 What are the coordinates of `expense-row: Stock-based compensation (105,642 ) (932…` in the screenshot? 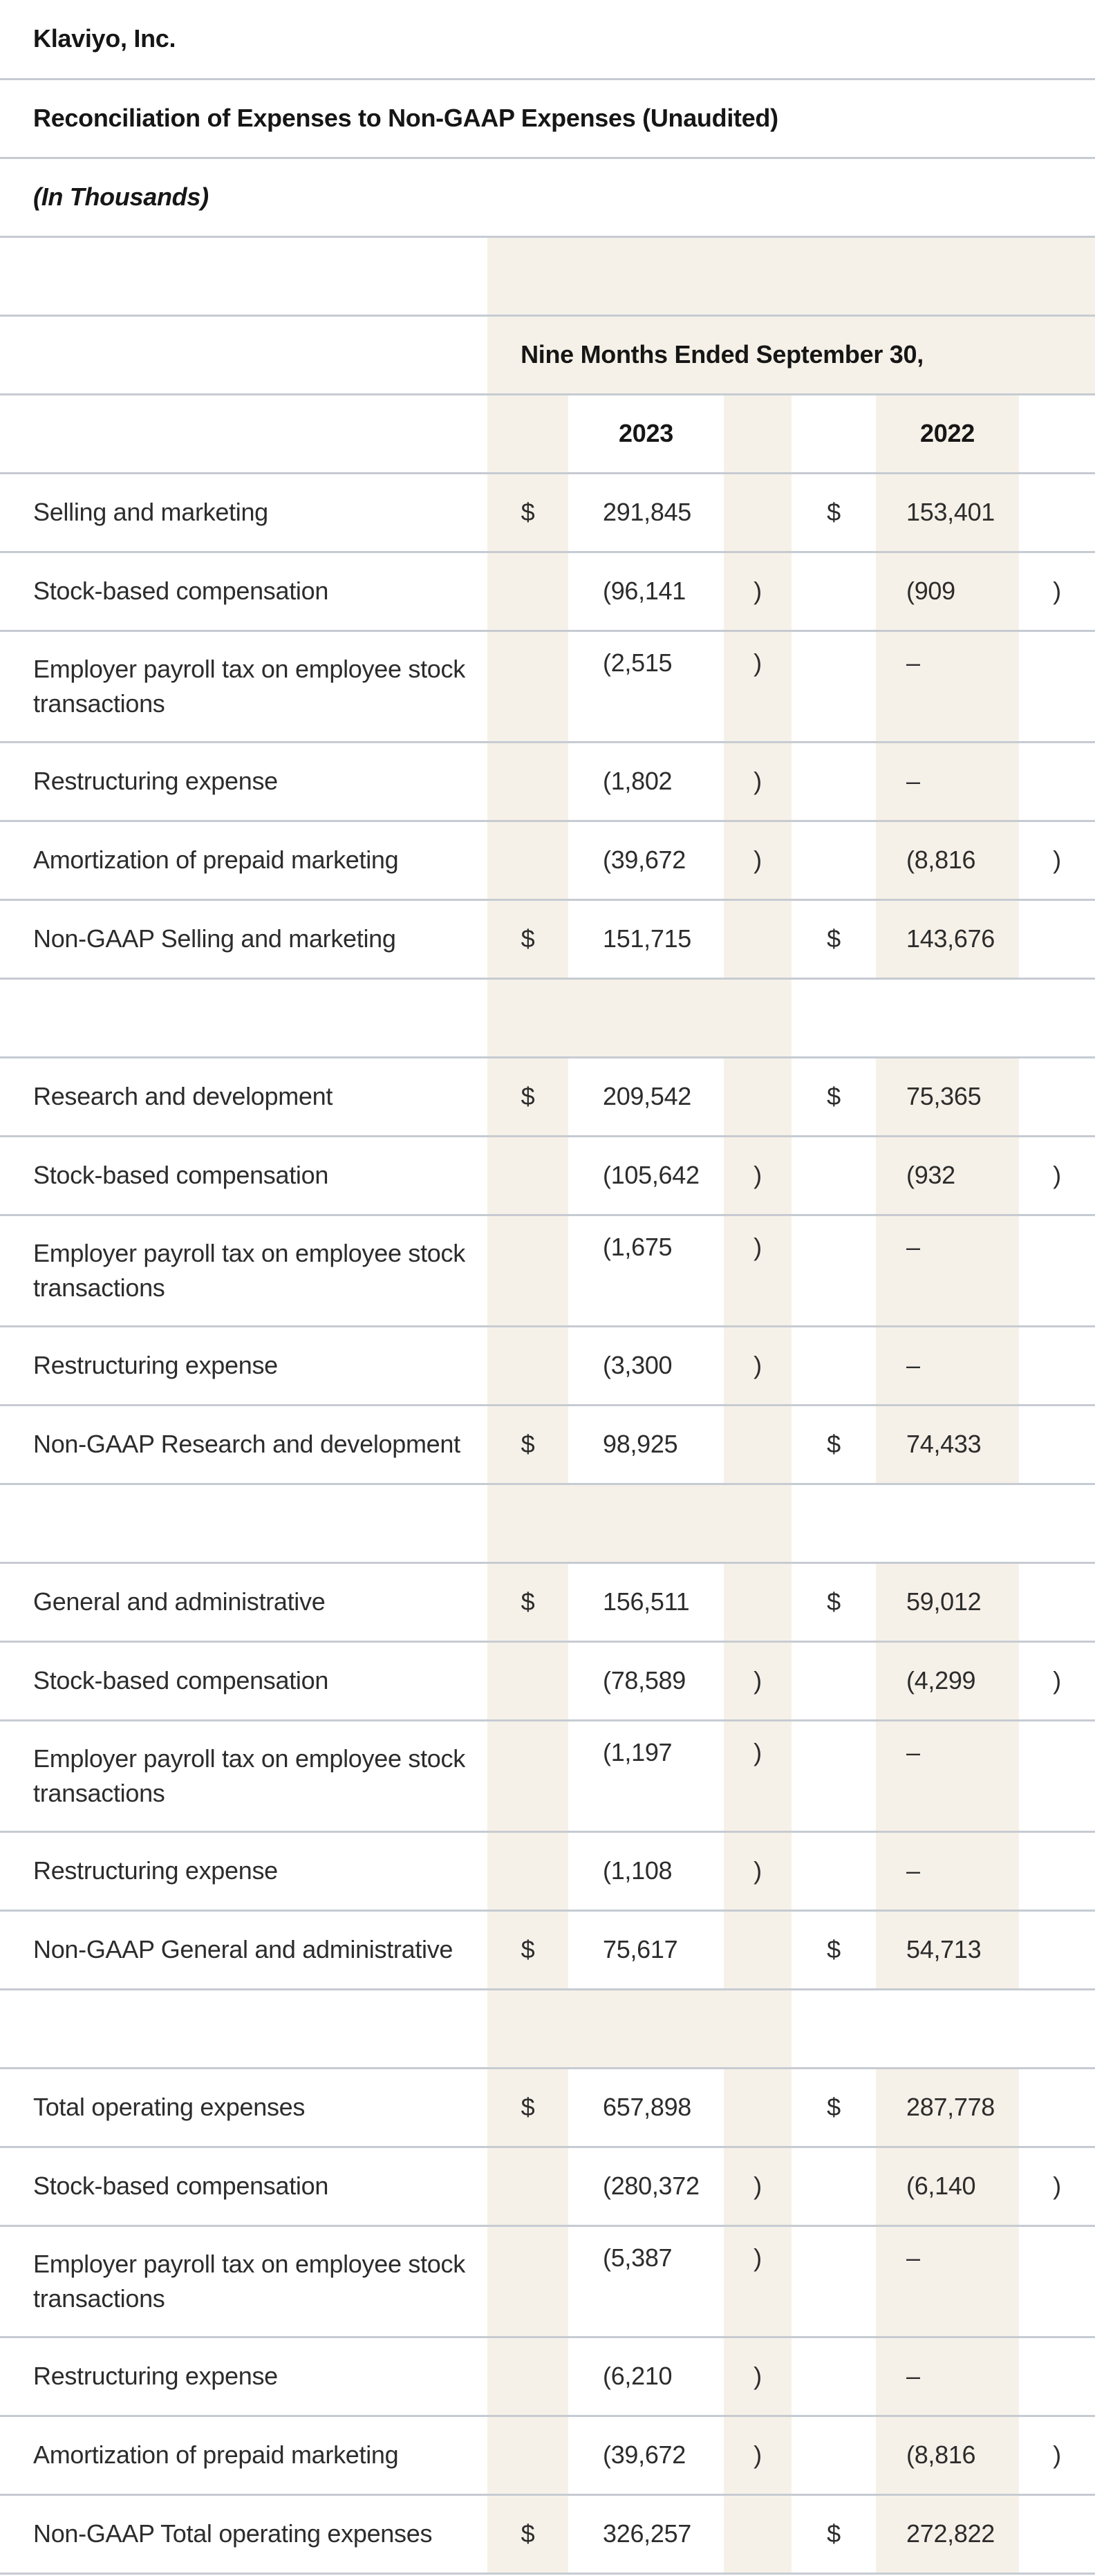 It's located at (547, 1175).